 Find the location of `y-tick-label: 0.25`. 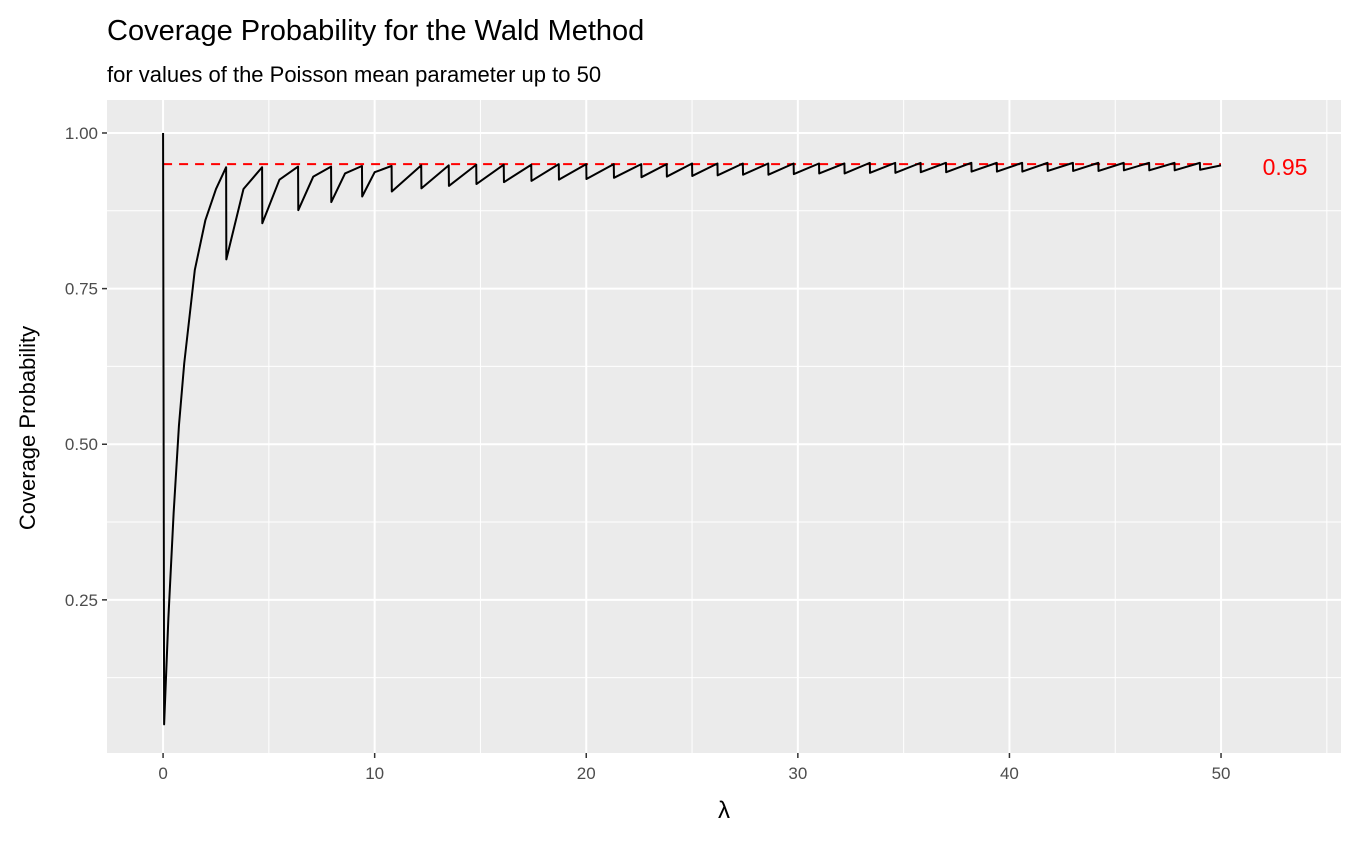

y-tick-label: 0.25 is located at coordinates (81, 600).